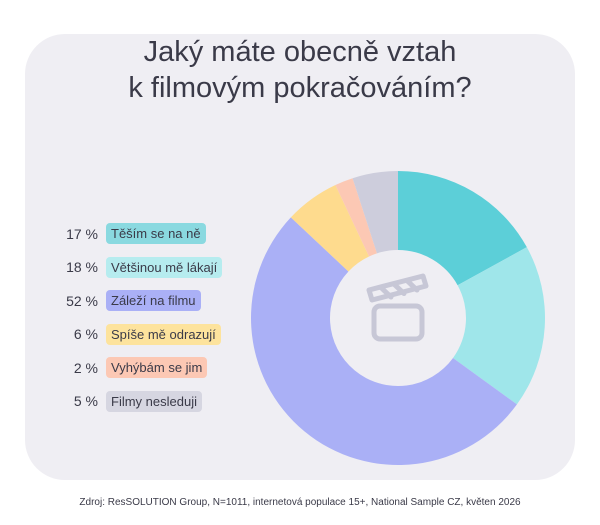 The width and height of the screenshot is (600, 525). What do you see at coordinates (156, 233) in the screenshot?
I see `legend-label: Těším se na ně` at bounding box center [156, 233].